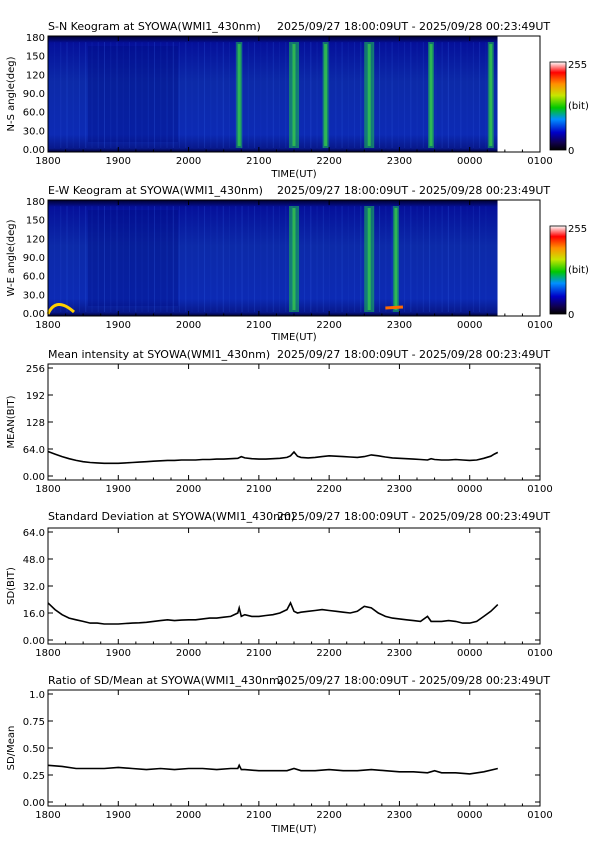 The image size is (595, 842). Describe the element at coordinates (539, 653) in the screenshot. I see `chart-3-xtick-label: 0100` at that location.